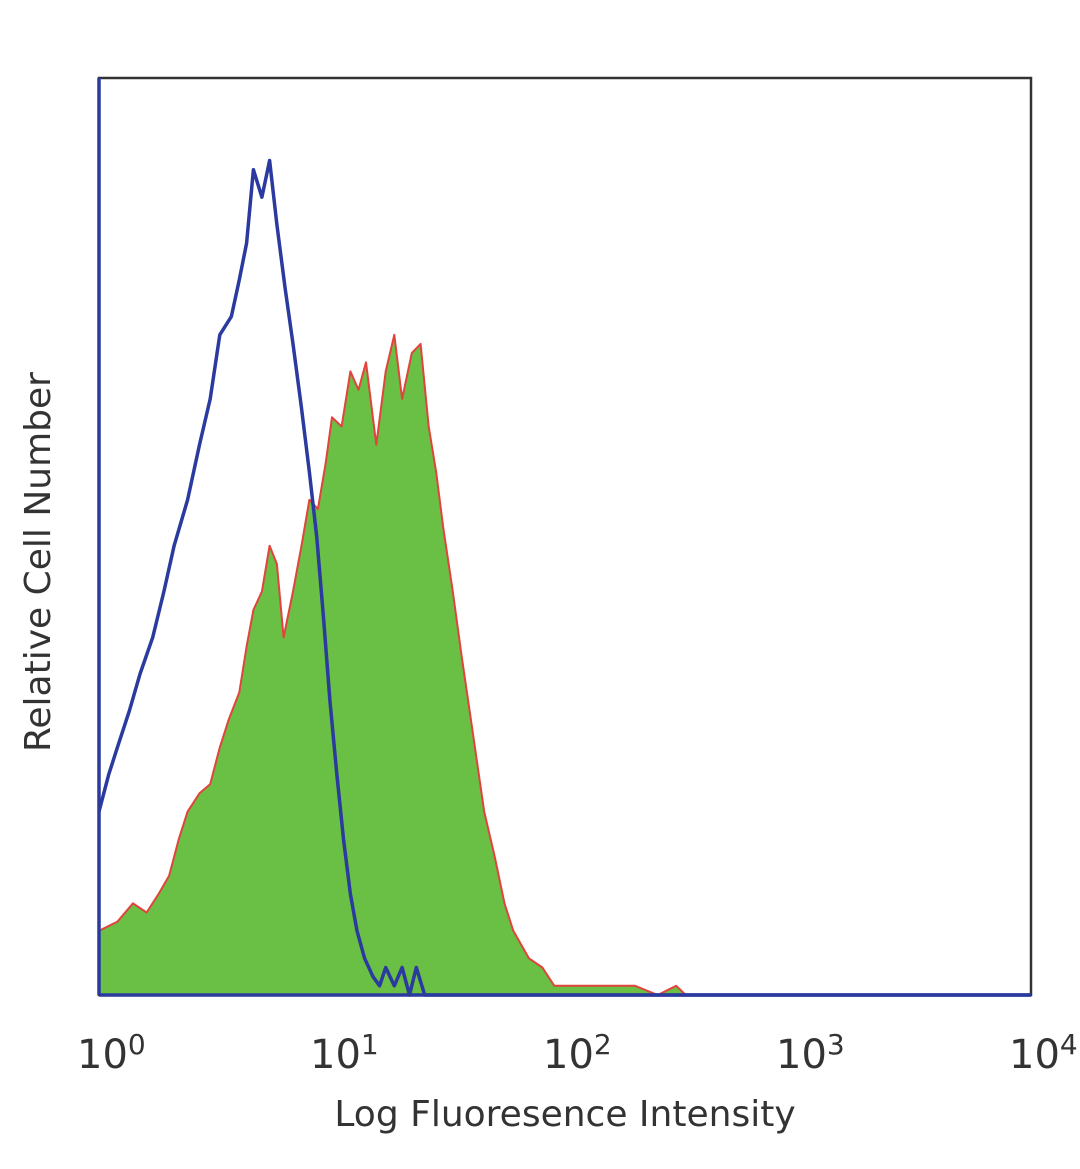 This screenshot has height=1169, width=1080. I want to click on x-axis-title: Log Fluoresence Intensity, so click(564, 1114).